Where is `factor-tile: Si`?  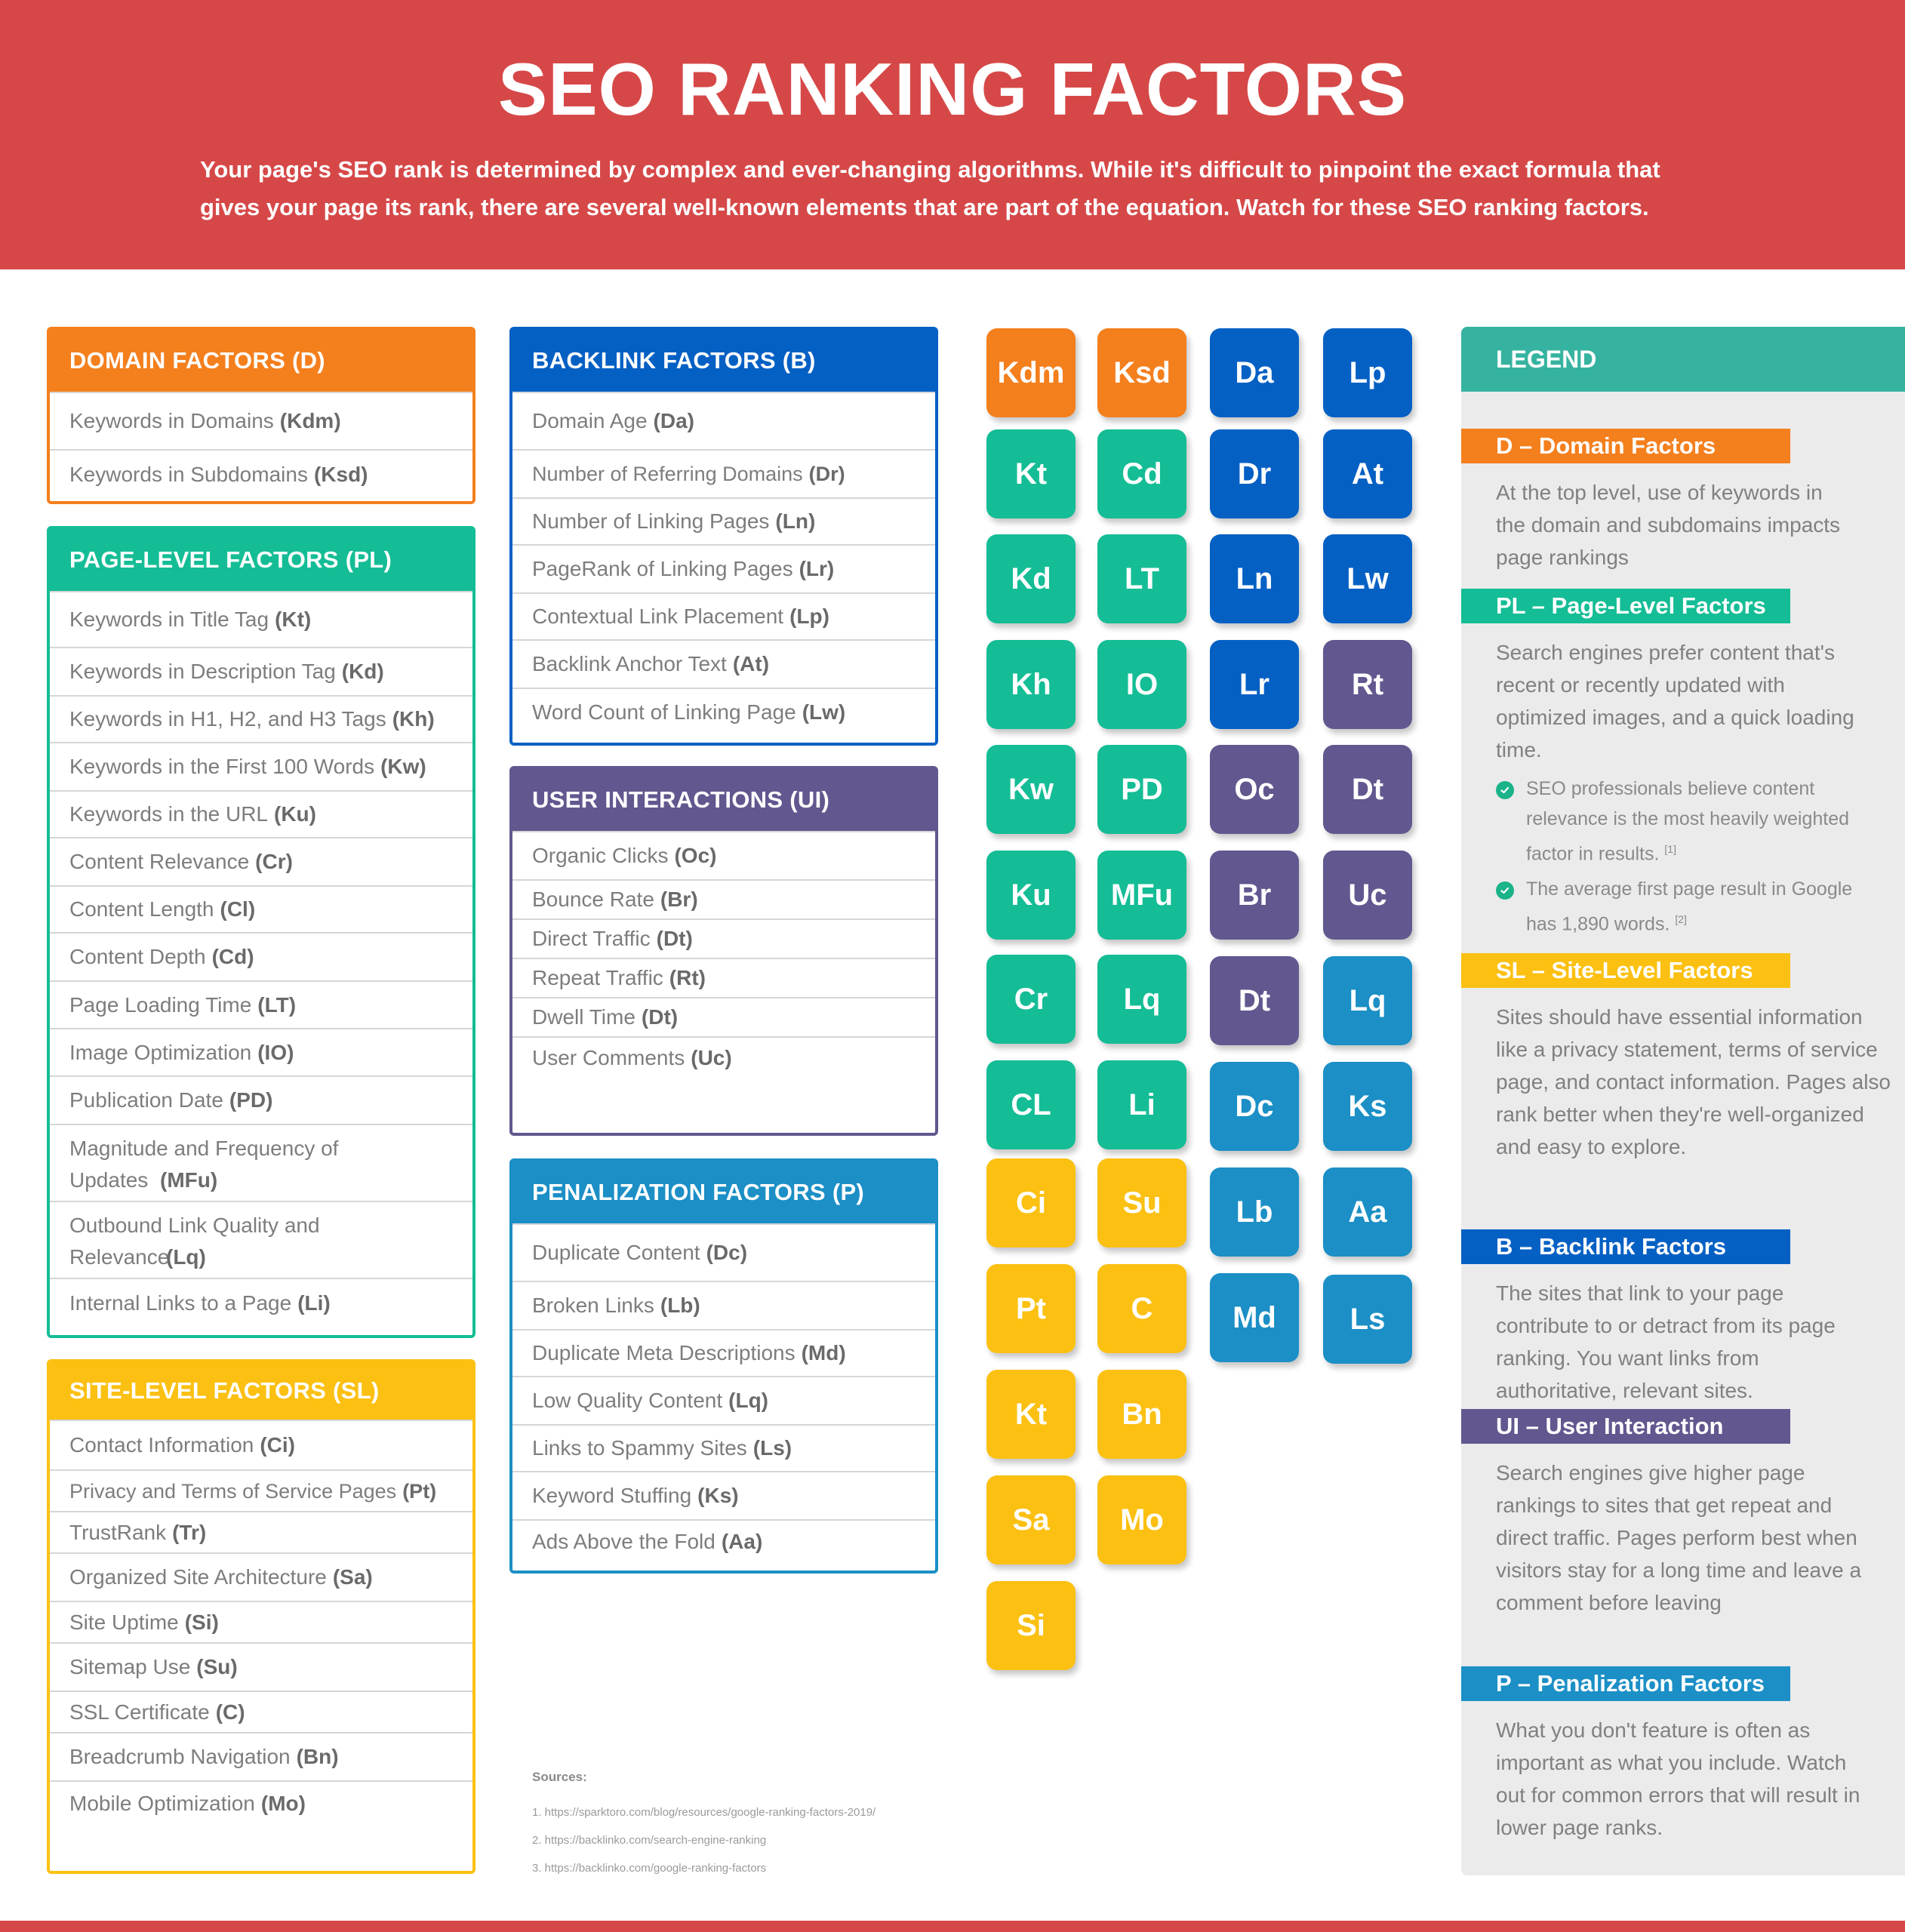 factor-tile: Si is located at coordinates (1031, 1625).